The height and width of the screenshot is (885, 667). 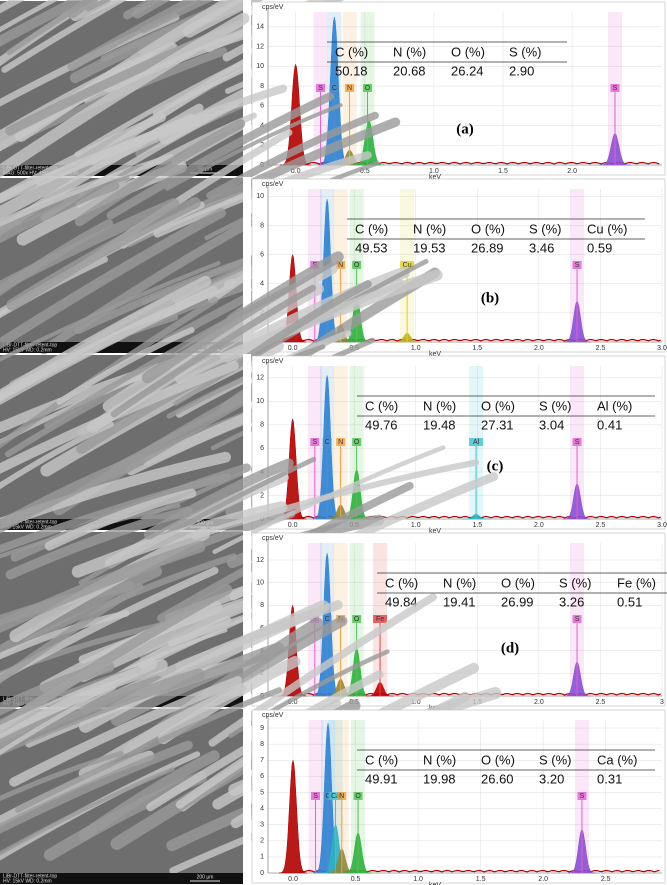 What do you see at coordinates (121, 524) in the screenshot?
I see `sem-caption-bar` at bounding box center [121, 524].